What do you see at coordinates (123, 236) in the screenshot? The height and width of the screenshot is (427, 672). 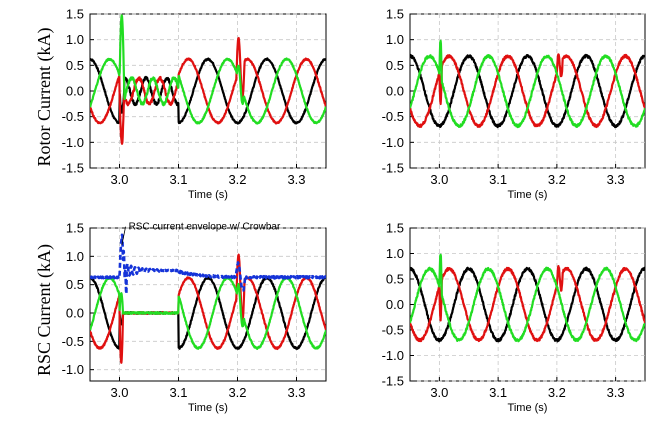 I see `annotation-leader` at bounding box center [123, 236].